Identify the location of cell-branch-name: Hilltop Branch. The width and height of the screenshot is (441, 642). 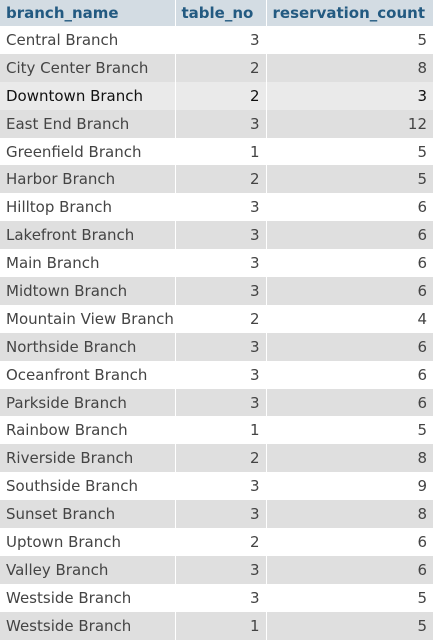
(88, 207).